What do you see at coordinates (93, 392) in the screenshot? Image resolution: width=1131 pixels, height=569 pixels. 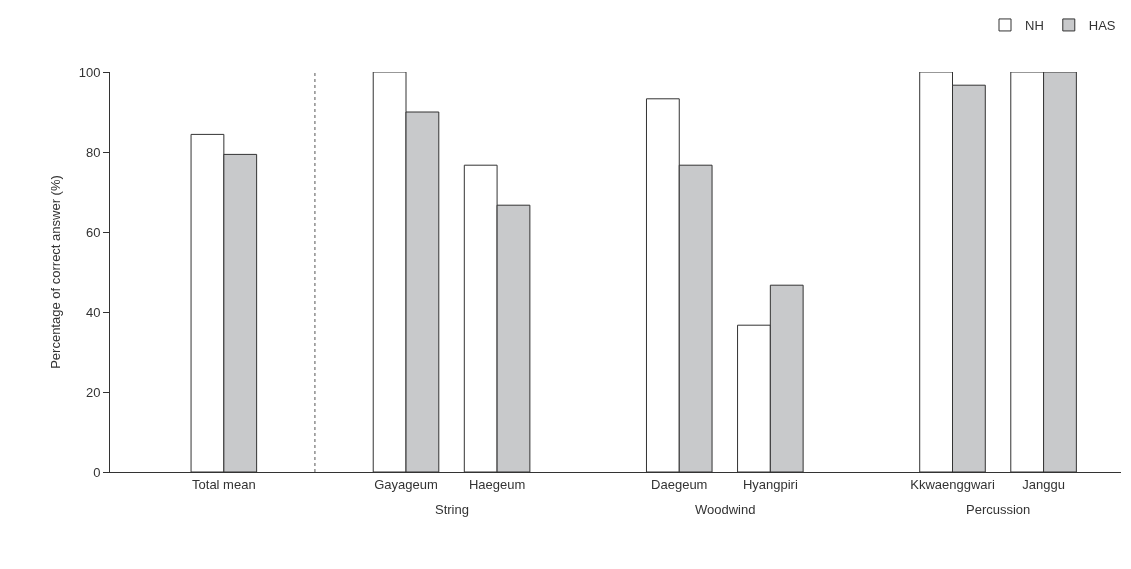 I see `y-tick-label: 20` at bounding box center [93, 392].